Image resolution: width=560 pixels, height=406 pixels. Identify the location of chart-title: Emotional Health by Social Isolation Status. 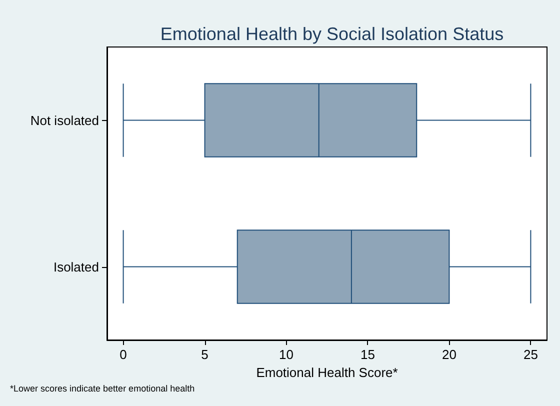
(332, 34).